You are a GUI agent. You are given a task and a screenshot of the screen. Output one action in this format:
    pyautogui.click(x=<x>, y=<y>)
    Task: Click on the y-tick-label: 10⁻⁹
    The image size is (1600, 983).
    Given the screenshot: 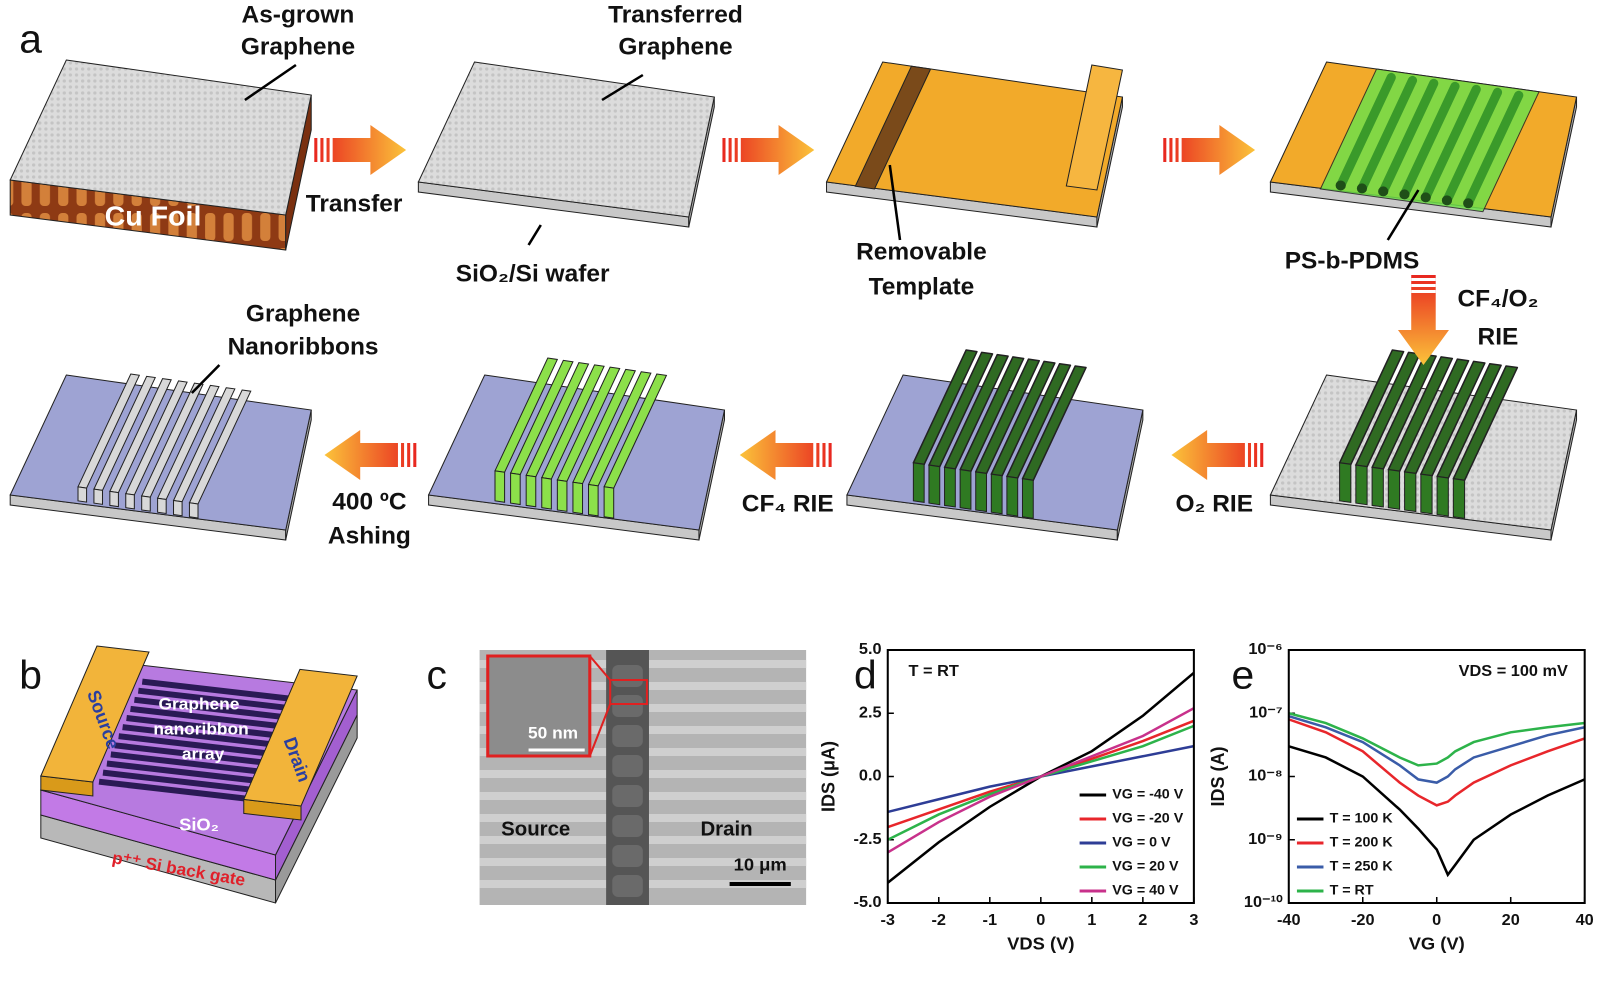 What is the action you would take?
    pyautogui.click(x=1265, y=839)
    